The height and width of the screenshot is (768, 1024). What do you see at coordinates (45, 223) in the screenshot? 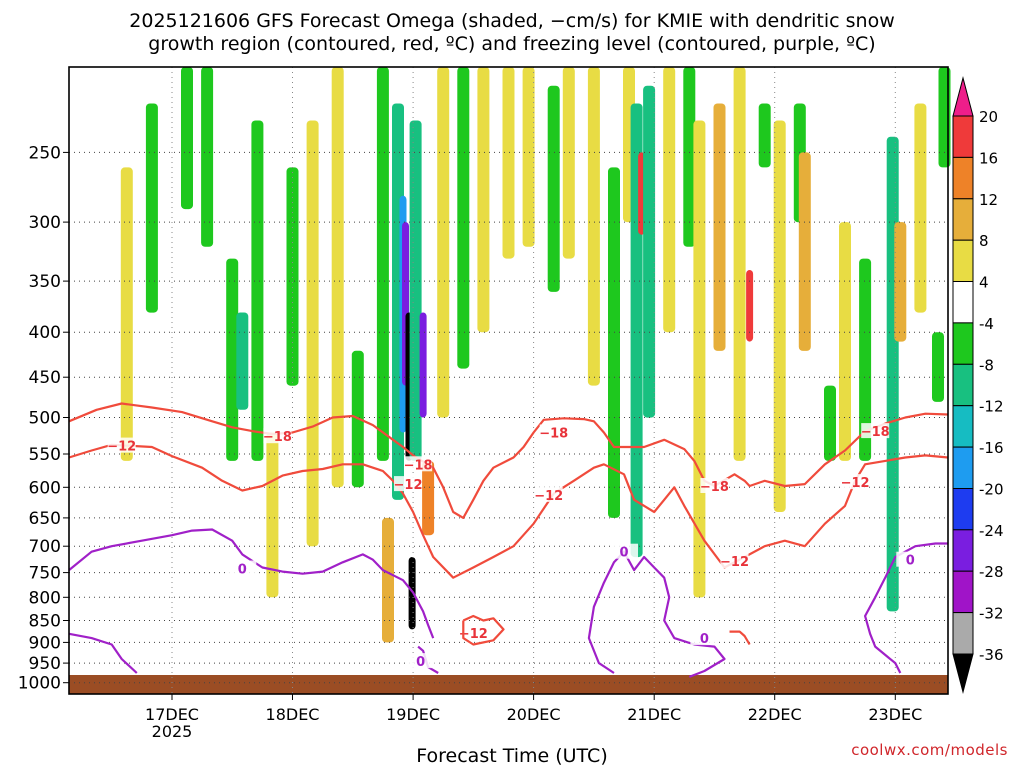
I see `y-tick-label: 300` at bounding box center [45, 223].